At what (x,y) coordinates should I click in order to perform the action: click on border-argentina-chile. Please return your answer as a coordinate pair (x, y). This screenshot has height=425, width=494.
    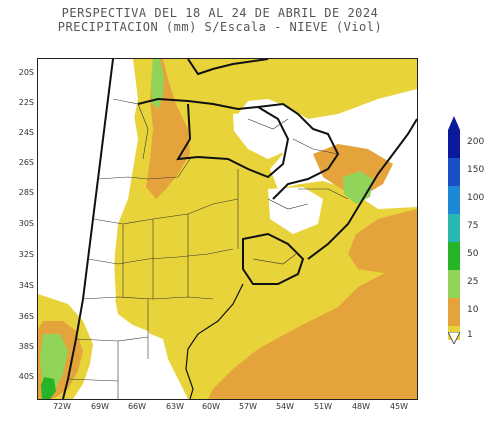
    Looking at the image, I should click on (88, 229).